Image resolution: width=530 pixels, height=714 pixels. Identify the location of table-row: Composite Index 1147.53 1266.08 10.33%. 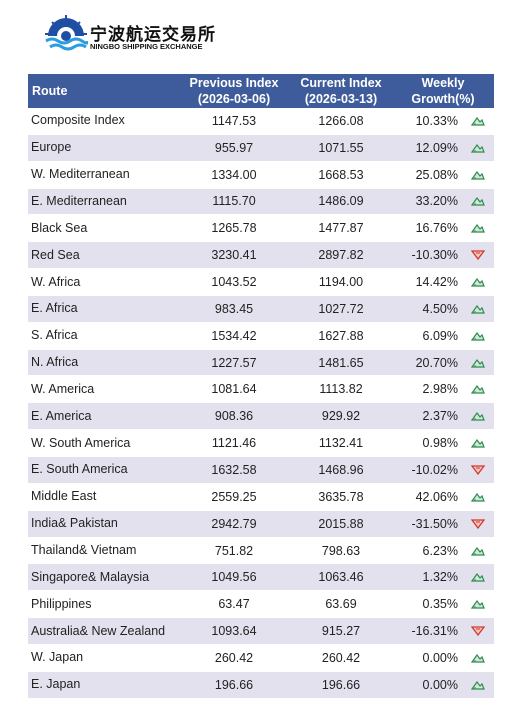
(261, 121).